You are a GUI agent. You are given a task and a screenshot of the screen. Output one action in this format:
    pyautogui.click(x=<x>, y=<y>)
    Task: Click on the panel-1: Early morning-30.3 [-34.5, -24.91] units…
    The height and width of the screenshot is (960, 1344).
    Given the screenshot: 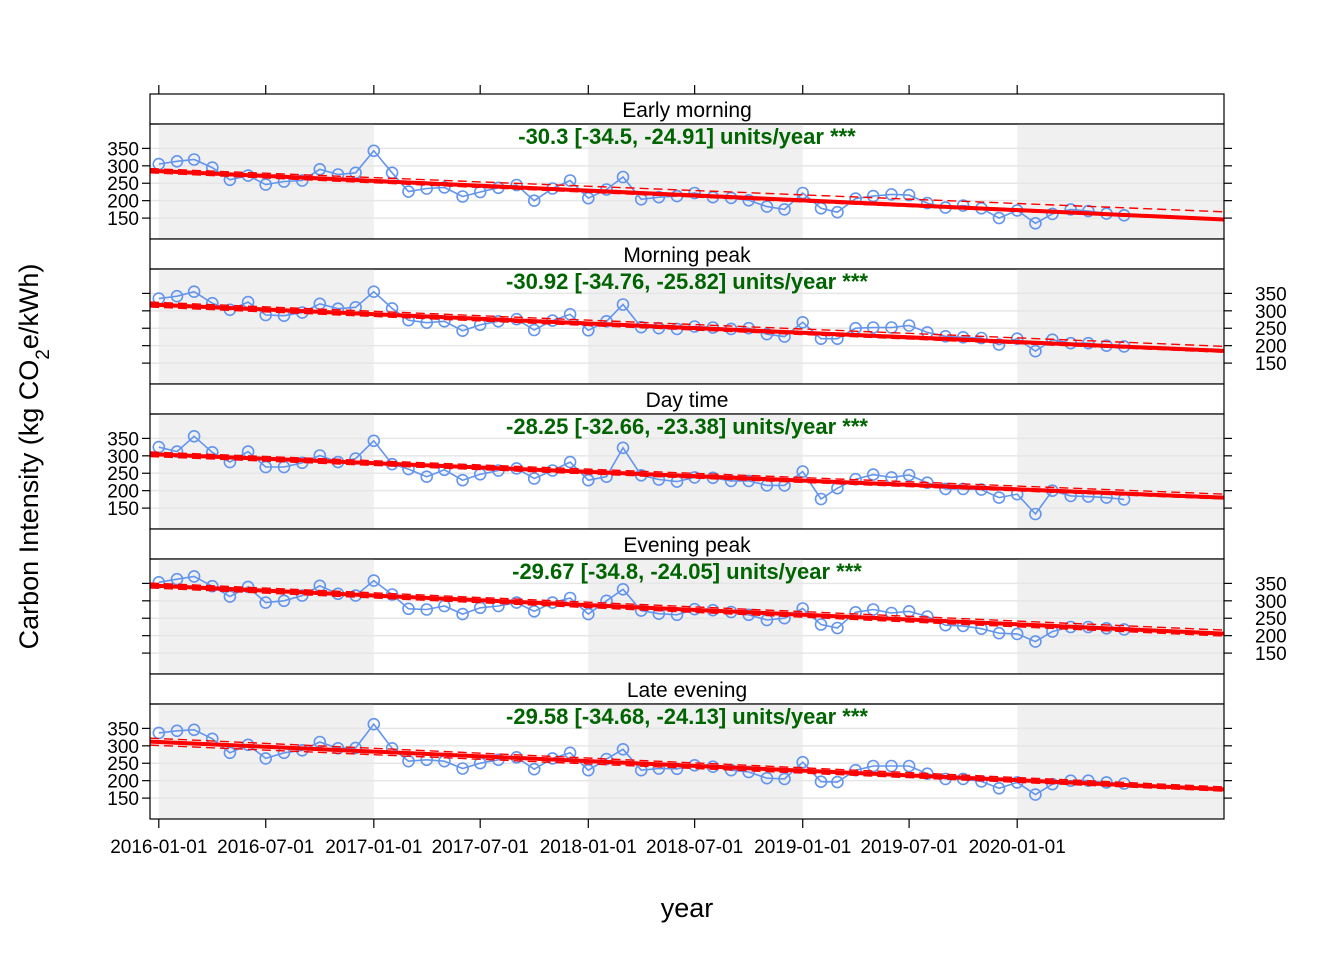 What is the action you would take?
    pyautogui.click(x=669, y=166)
    